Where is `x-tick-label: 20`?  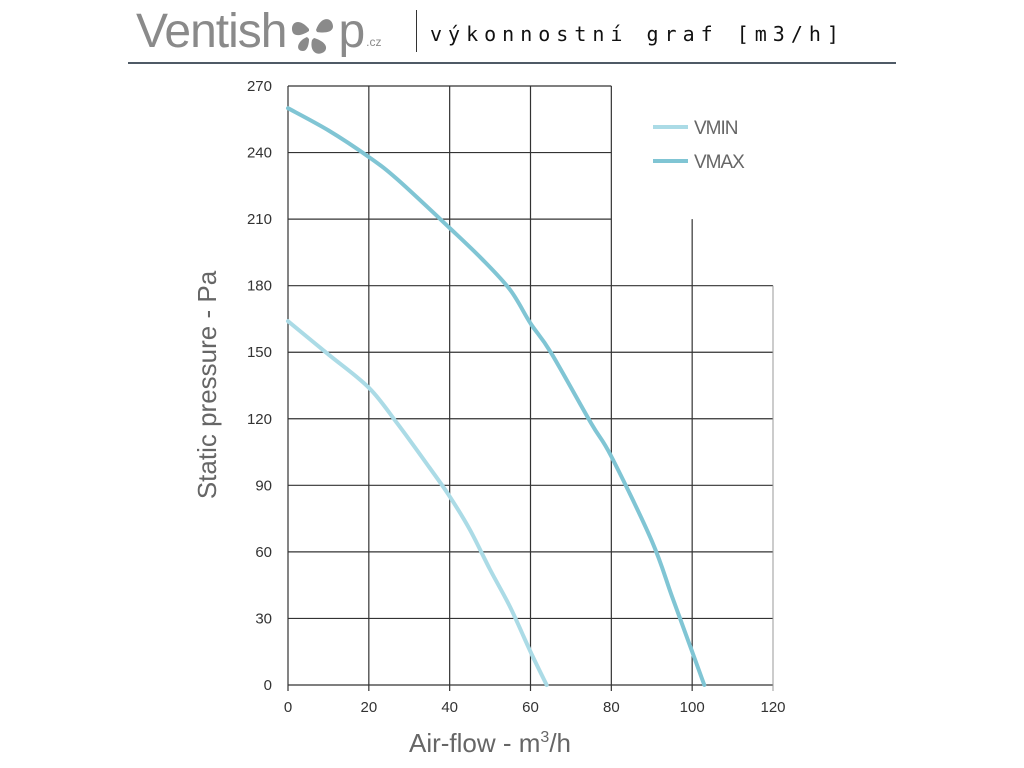
x-tick-label: 20 is located at coordinates (368, 707).